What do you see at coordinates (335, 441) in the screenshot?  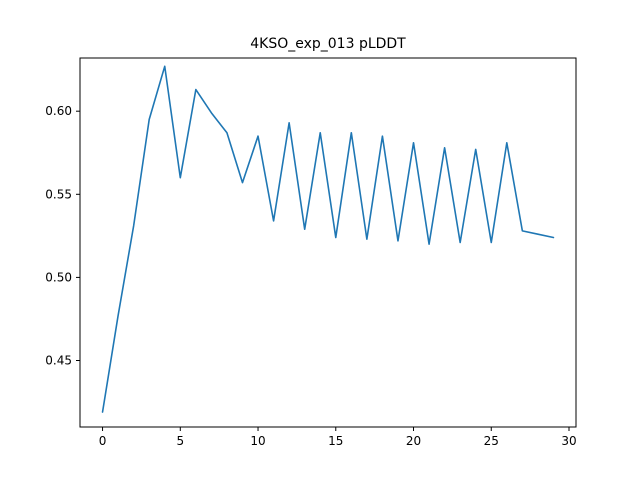 I see `x-tick-label: 15` at bounding box center [335, 441].